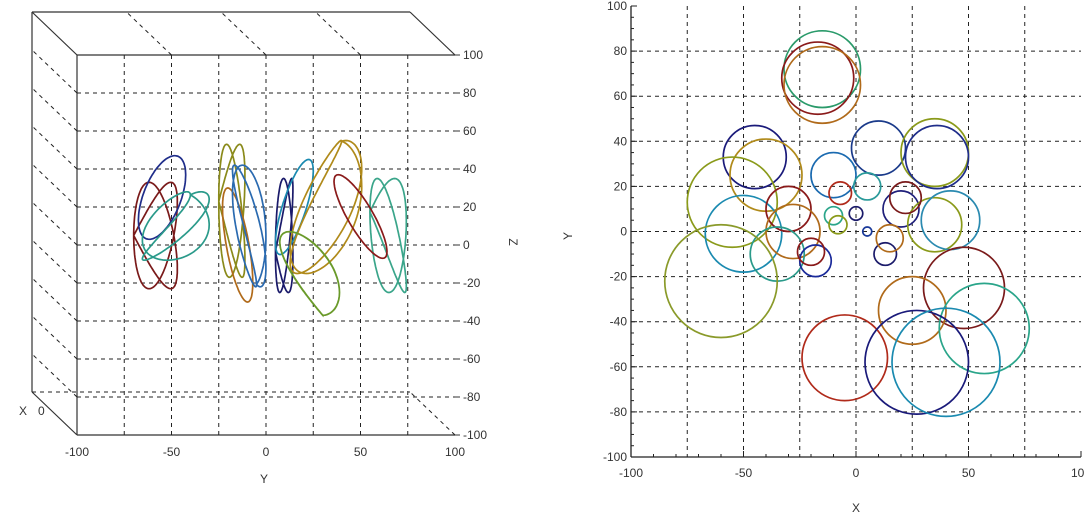  What do you see at coordinates (172, 452) in the screenshot?
I see `y-tick-label-3d: -50` at bounding box center [172, 452].